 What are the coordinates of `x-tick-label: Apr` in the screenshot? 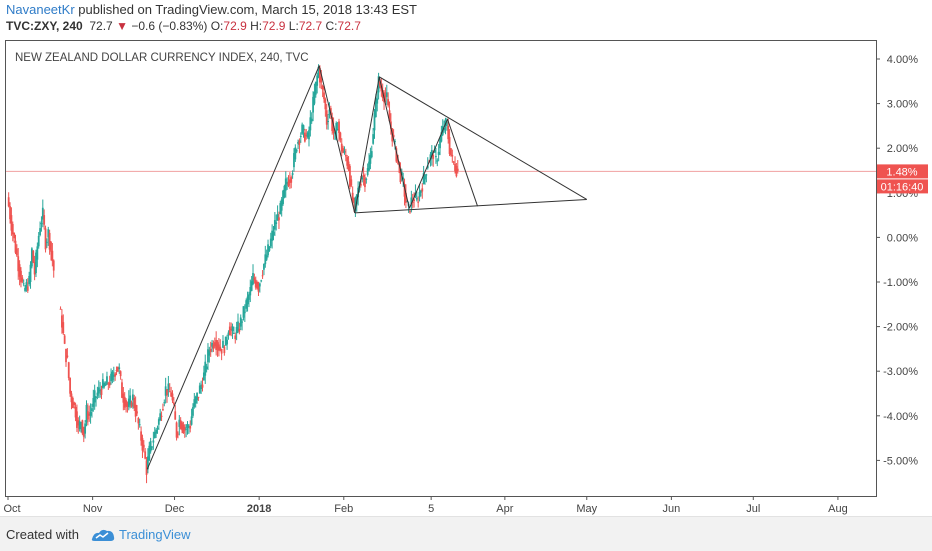 It's located at (504, 509).